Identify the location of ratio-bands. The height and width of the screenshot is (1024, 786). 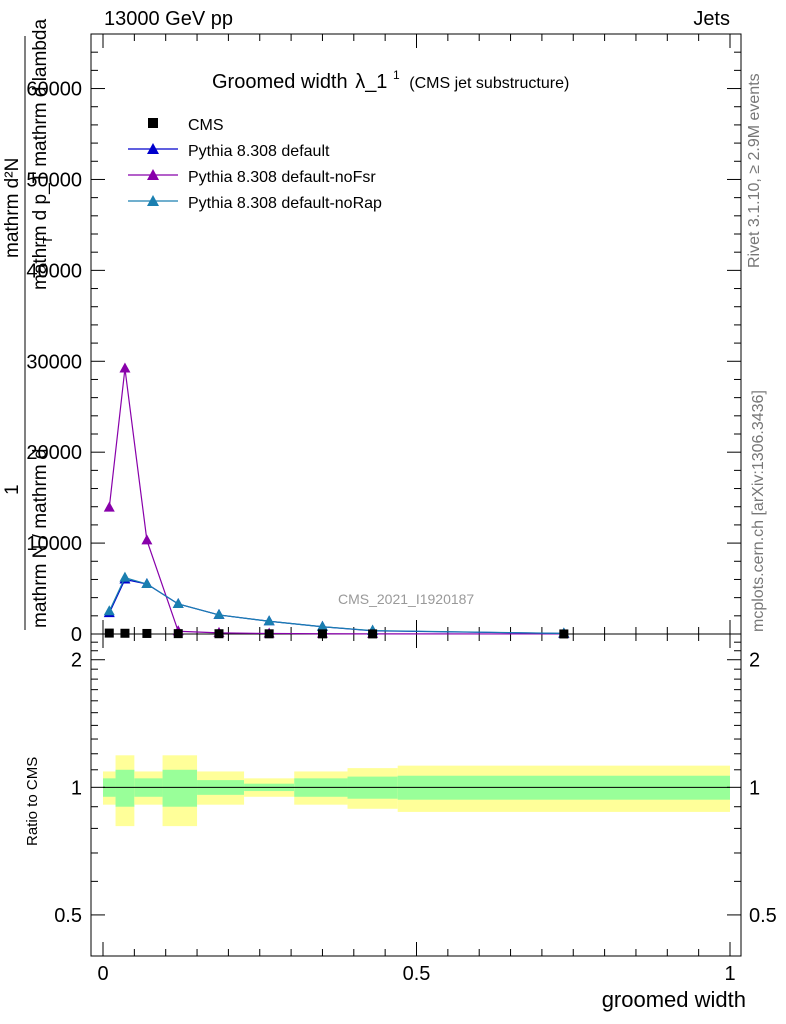
(416, 791).